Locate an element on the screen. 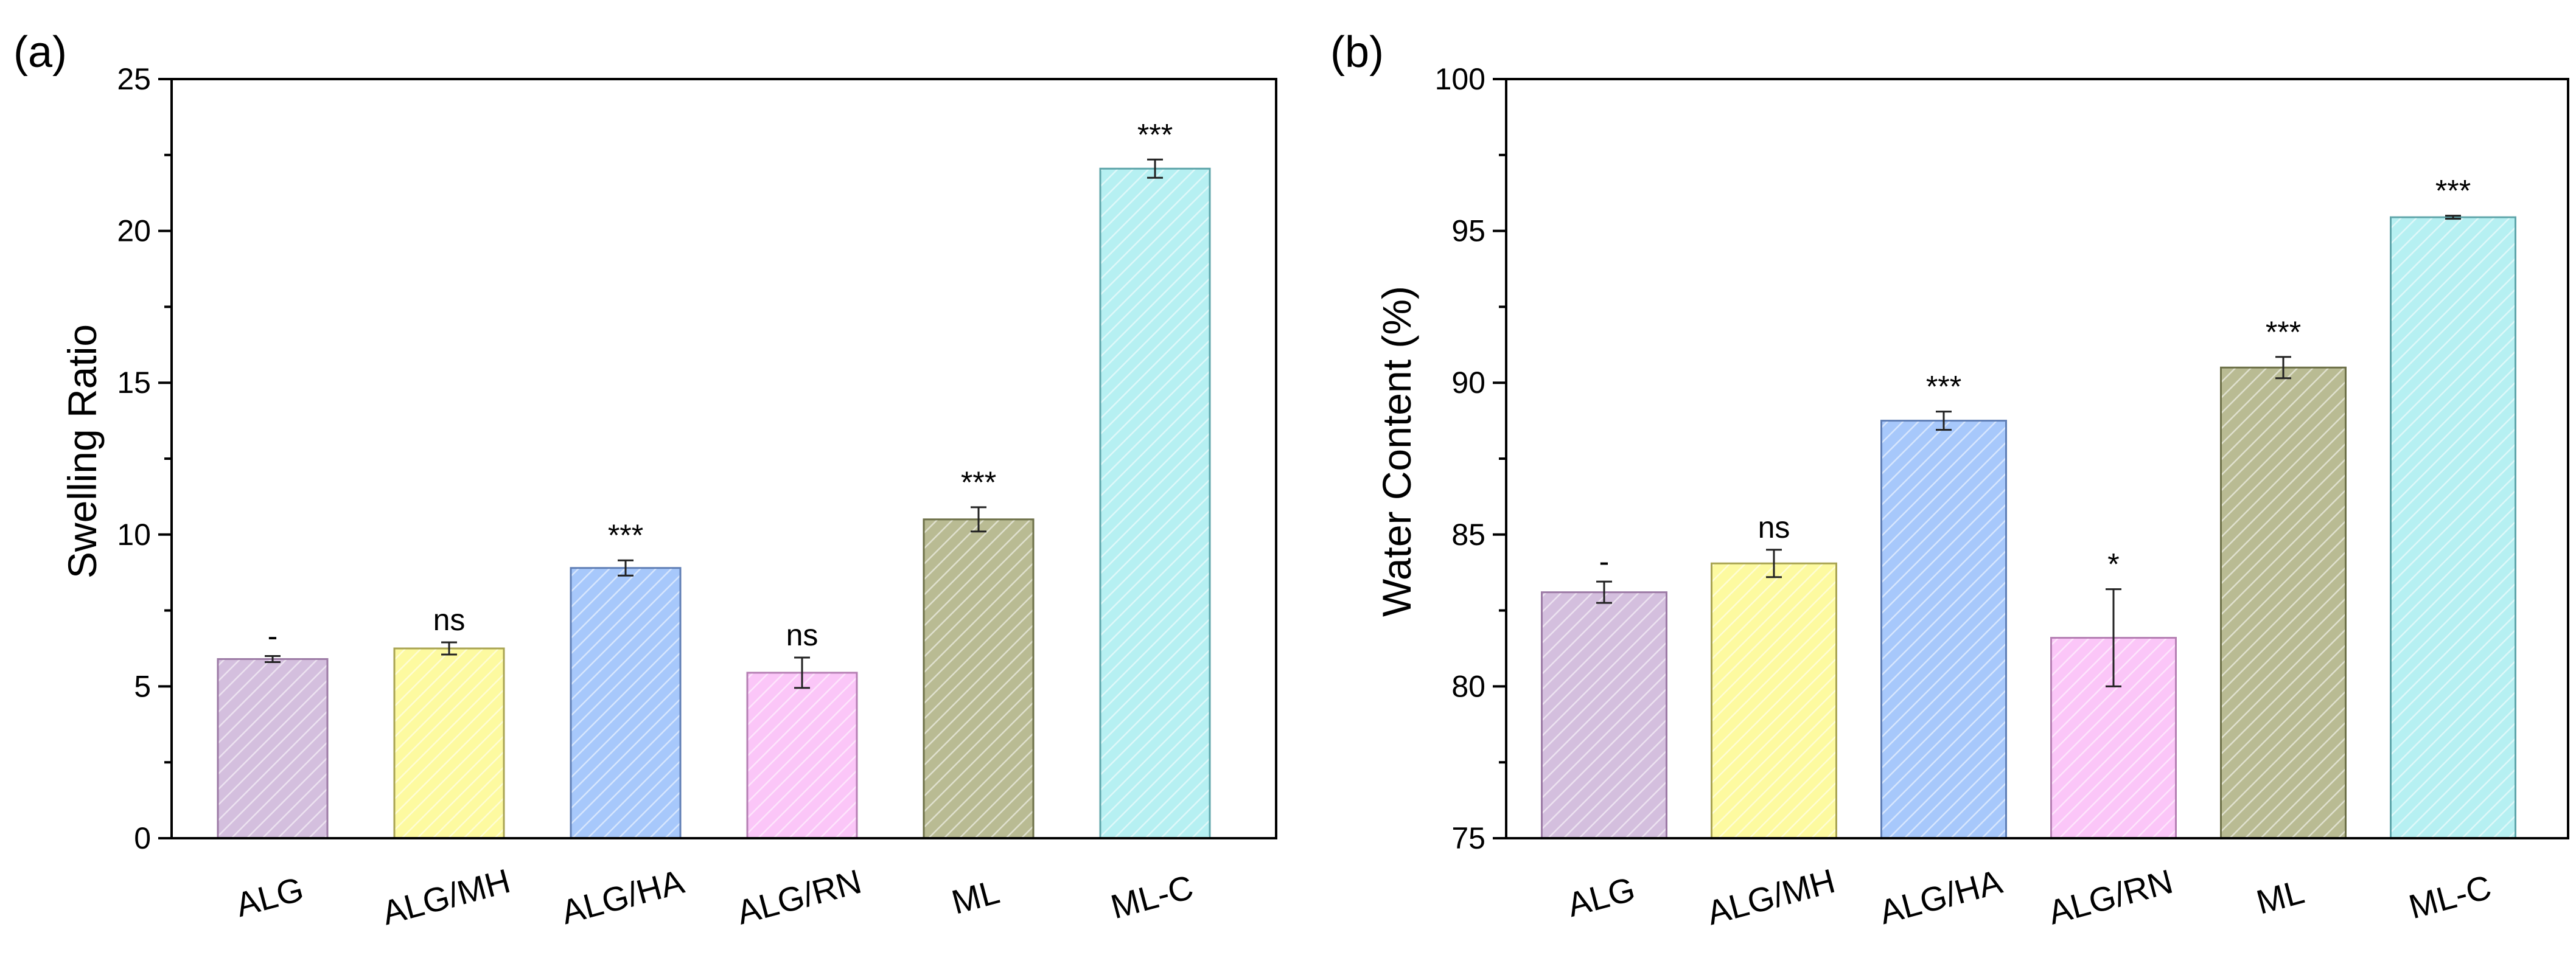 The image size is (2576, 969). y-axis-title-b: Water Content (%) is located at coordinates (1396, 452).